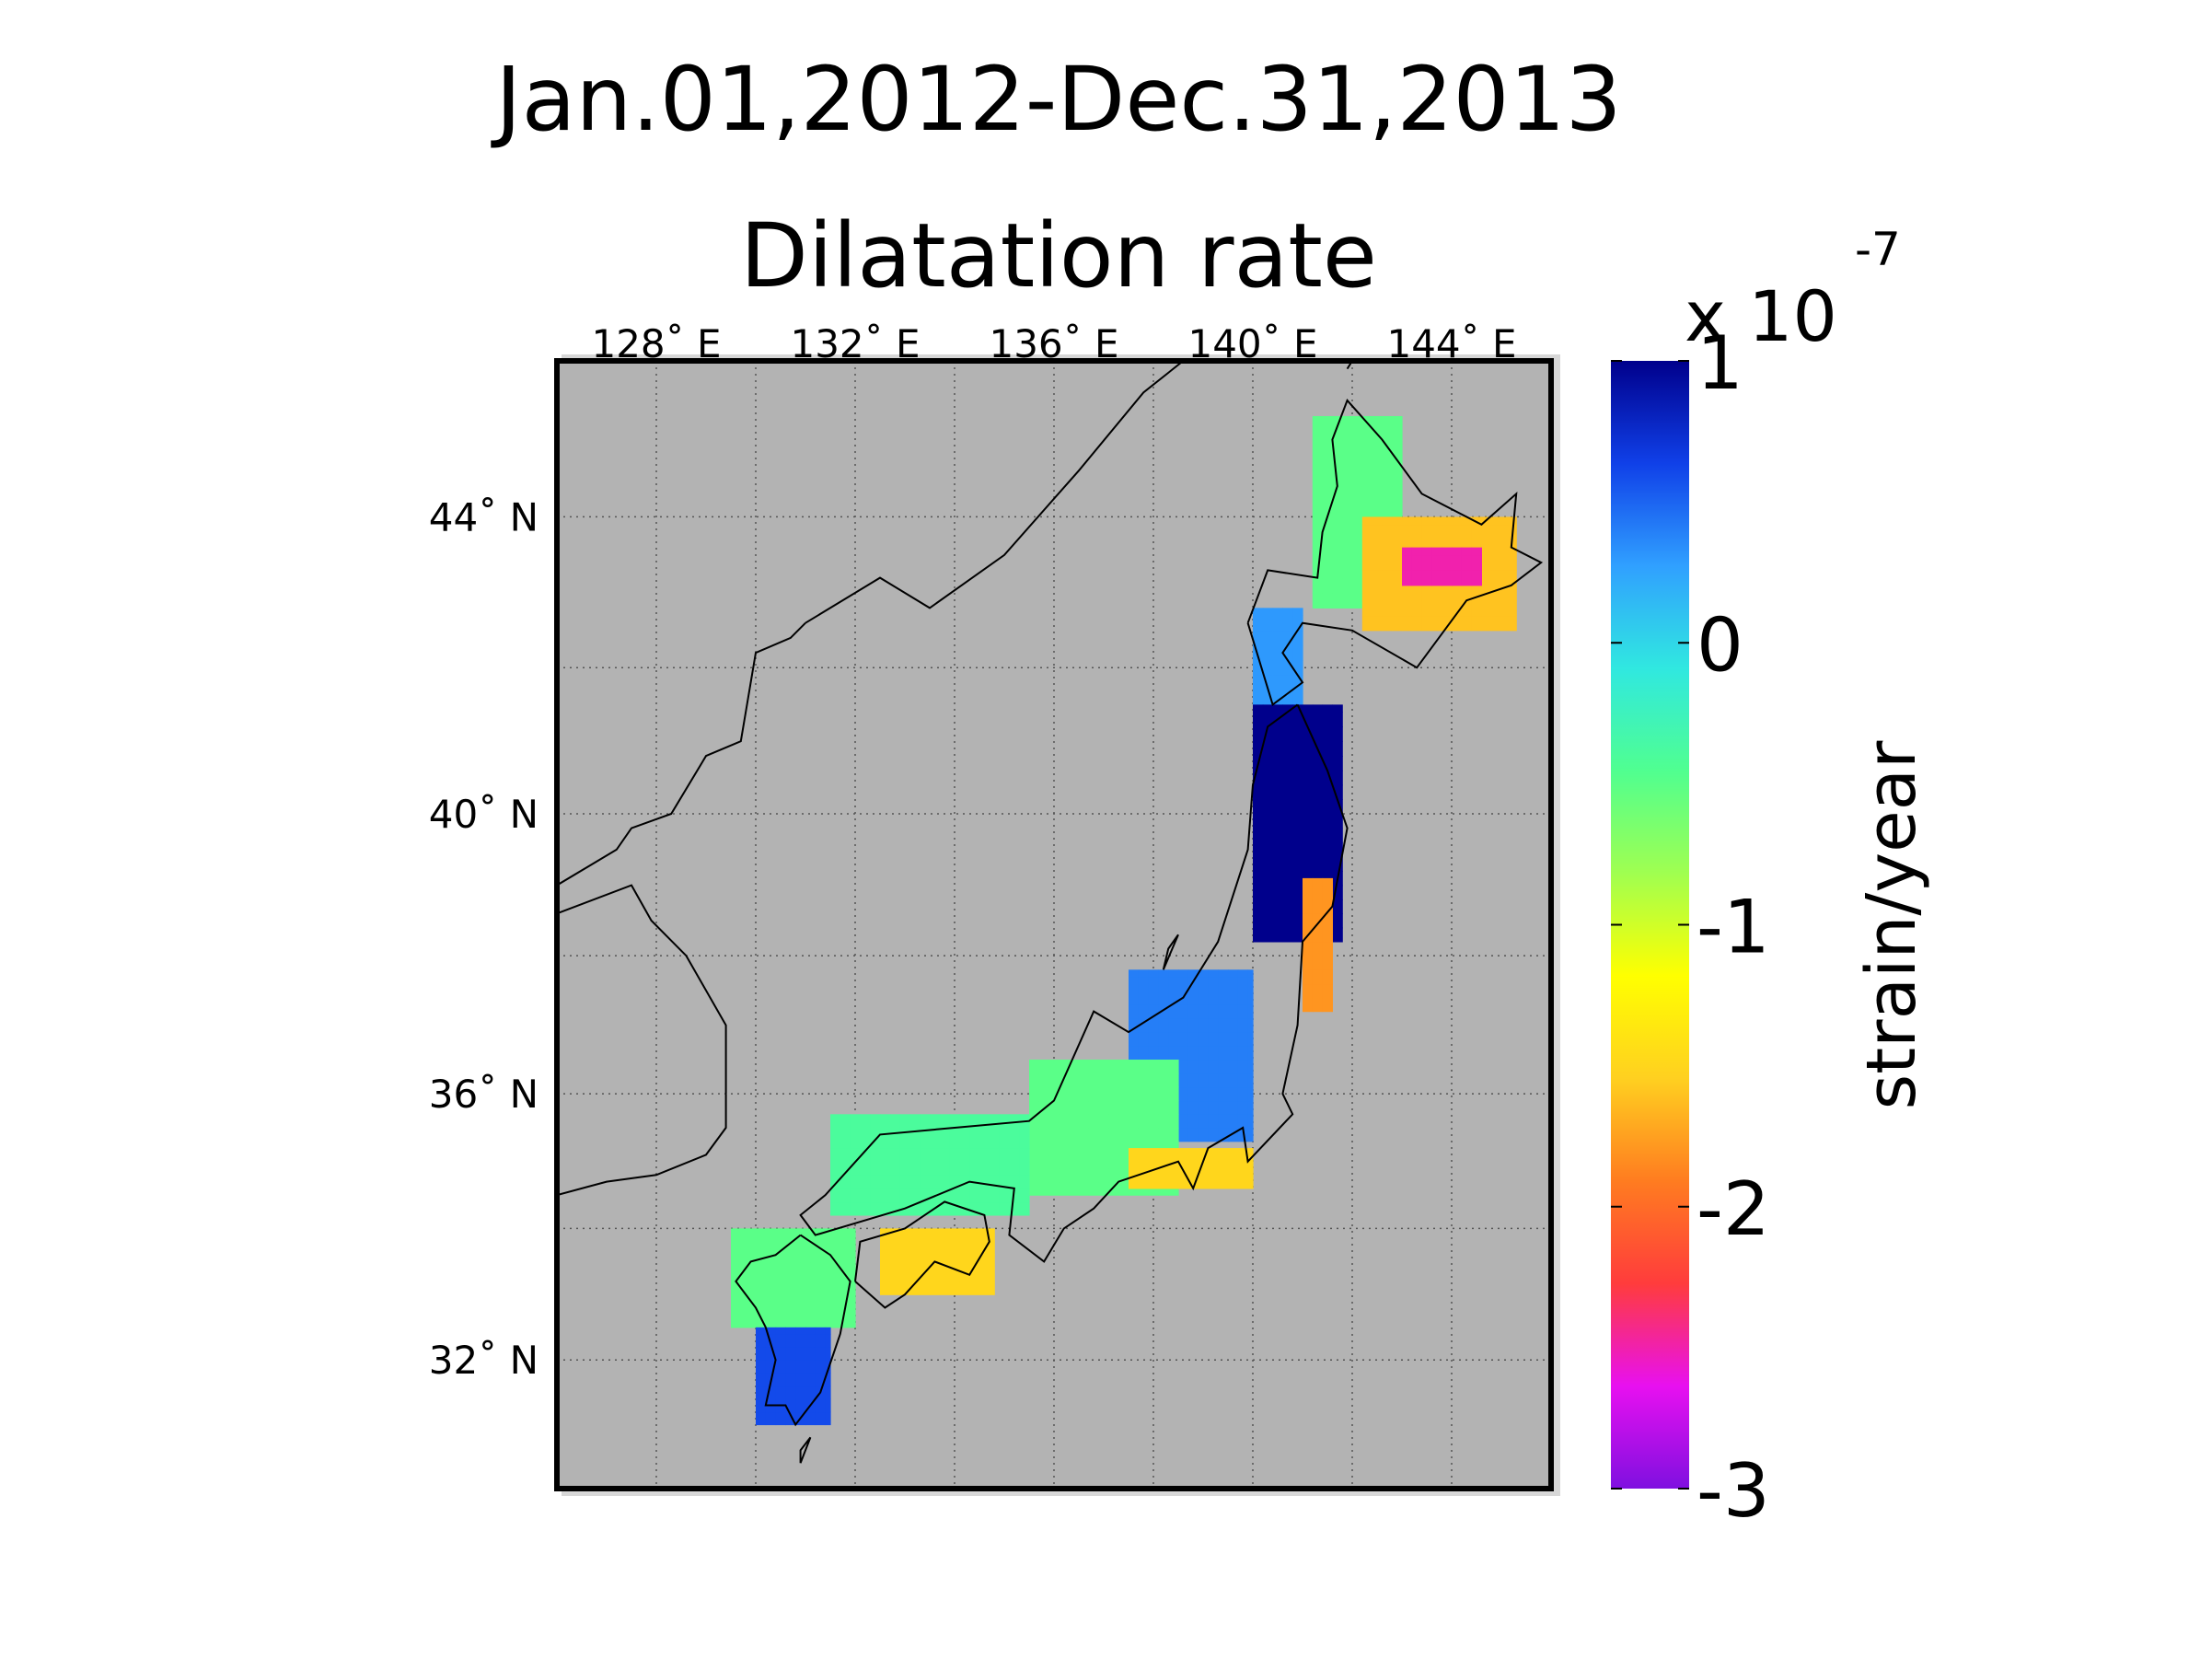 Image resolution: width=2212 pixels, height=1658 pixels. I want to click on colorbar-tick-label: -1, so click(1733, 927).